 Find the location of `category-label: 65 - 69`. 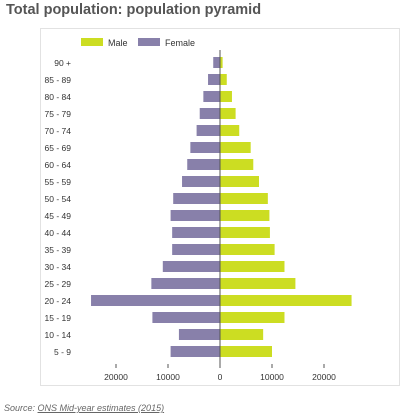

category-label: 65 - 69 is located at coordinates (58, 148).